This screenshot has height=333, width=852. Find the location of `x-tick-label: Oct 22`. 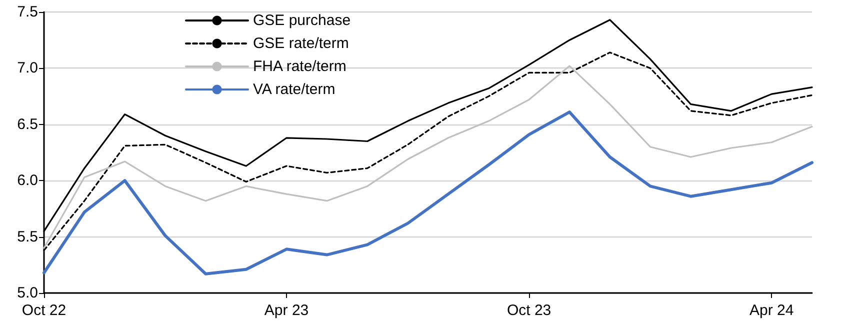

x-tick-label: Oct 22 is located at coordinates (44, 310).